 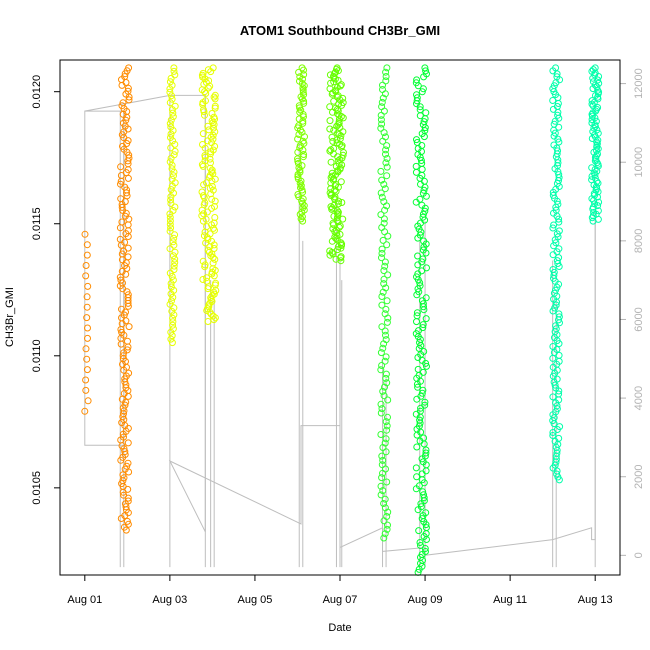 I want to click on y2-tick-label: 12000, so click(x=639, y=83).